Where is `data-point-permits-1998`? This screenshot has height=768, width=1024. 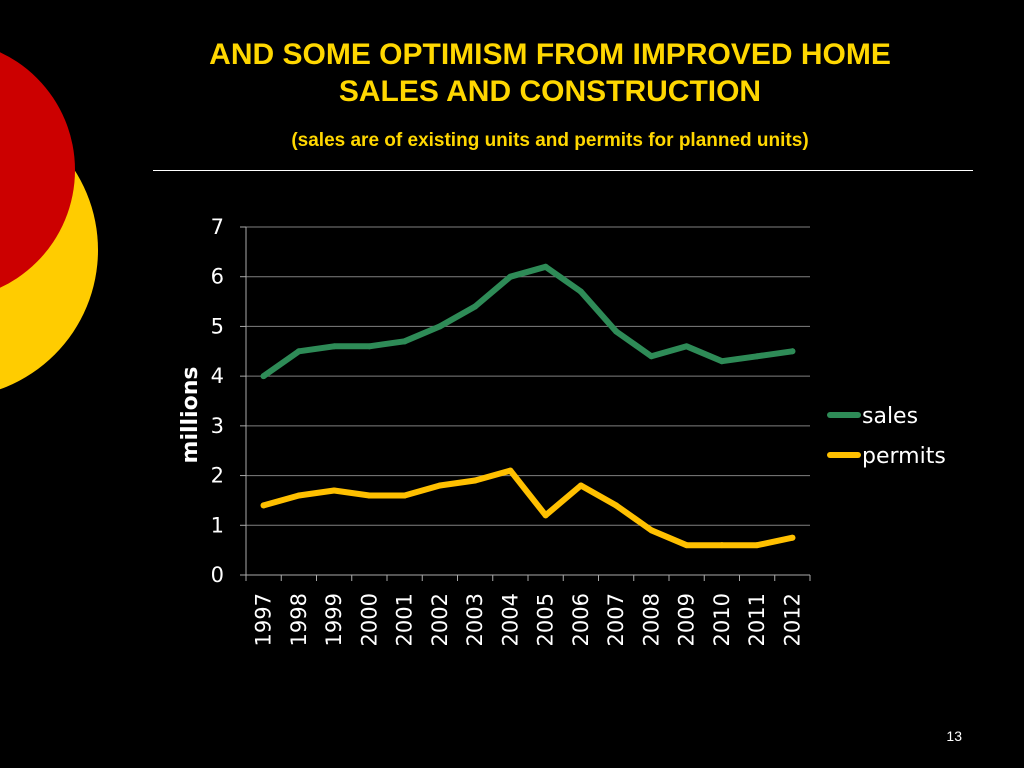
data-point-permits-1998 is located at coordinates (298, 495).